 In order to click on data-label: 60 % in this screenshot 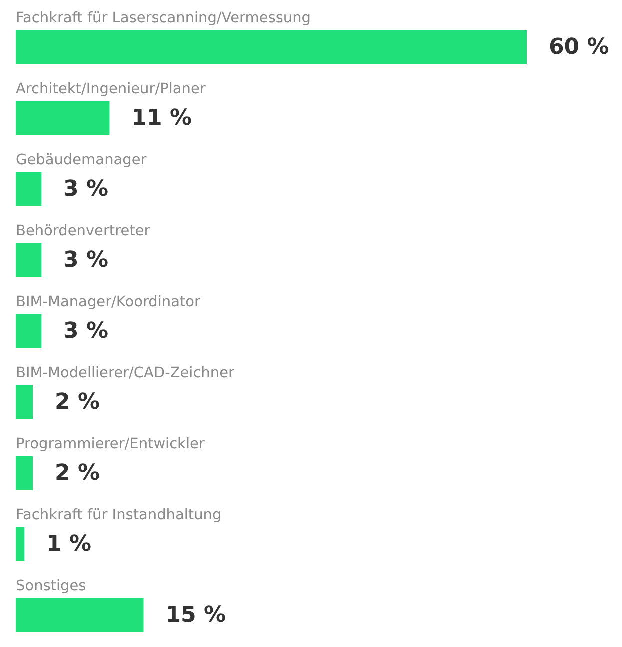, I will do `click(579, 47)`.